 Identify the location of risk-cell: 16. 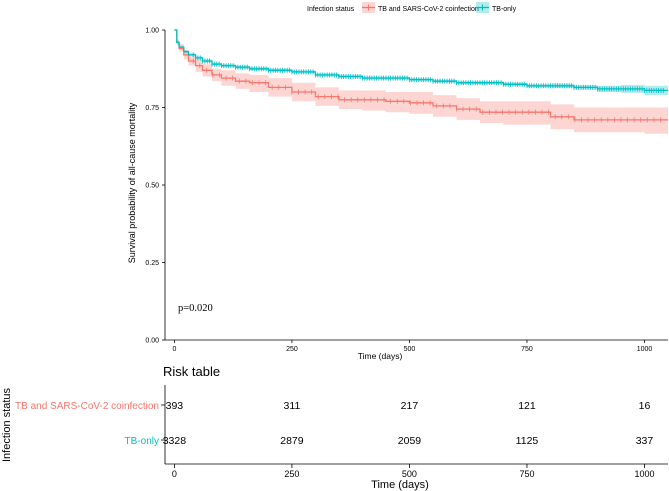
(645, 406).